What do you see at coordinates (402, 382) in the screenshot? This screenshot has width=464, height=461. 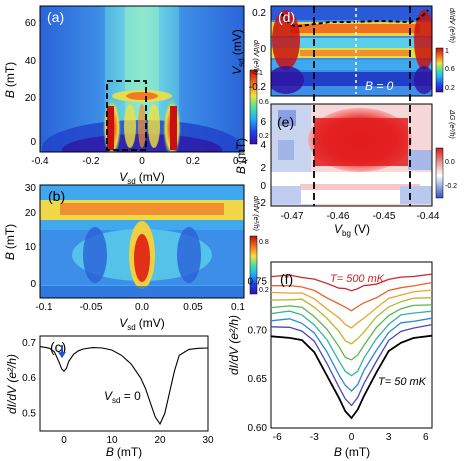 I see `label-50mk: T= 50 mK` at bounding box center [402, 382].